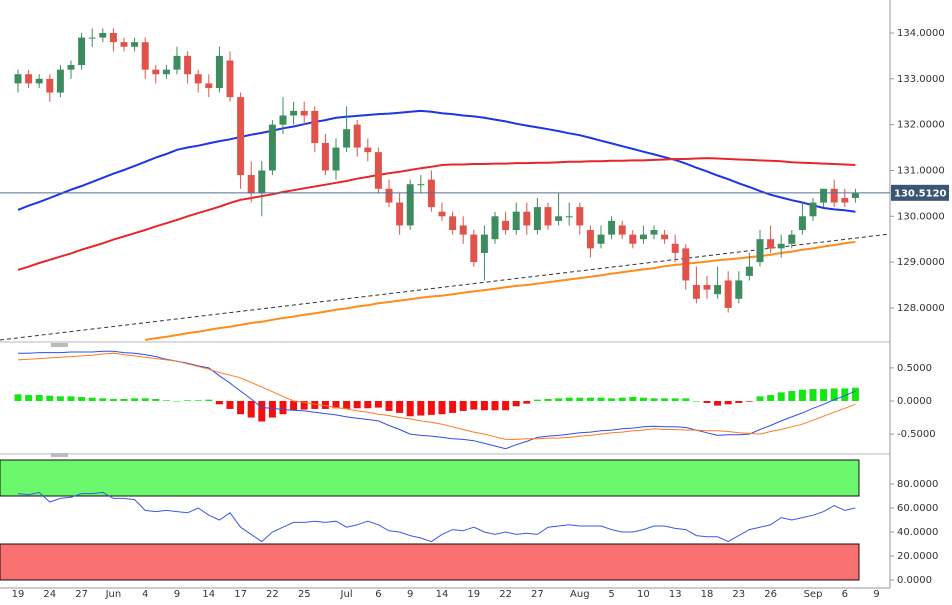  Describe the element at coordinates (920, 192) in the screenshot. I see `last-price-box` at that location.